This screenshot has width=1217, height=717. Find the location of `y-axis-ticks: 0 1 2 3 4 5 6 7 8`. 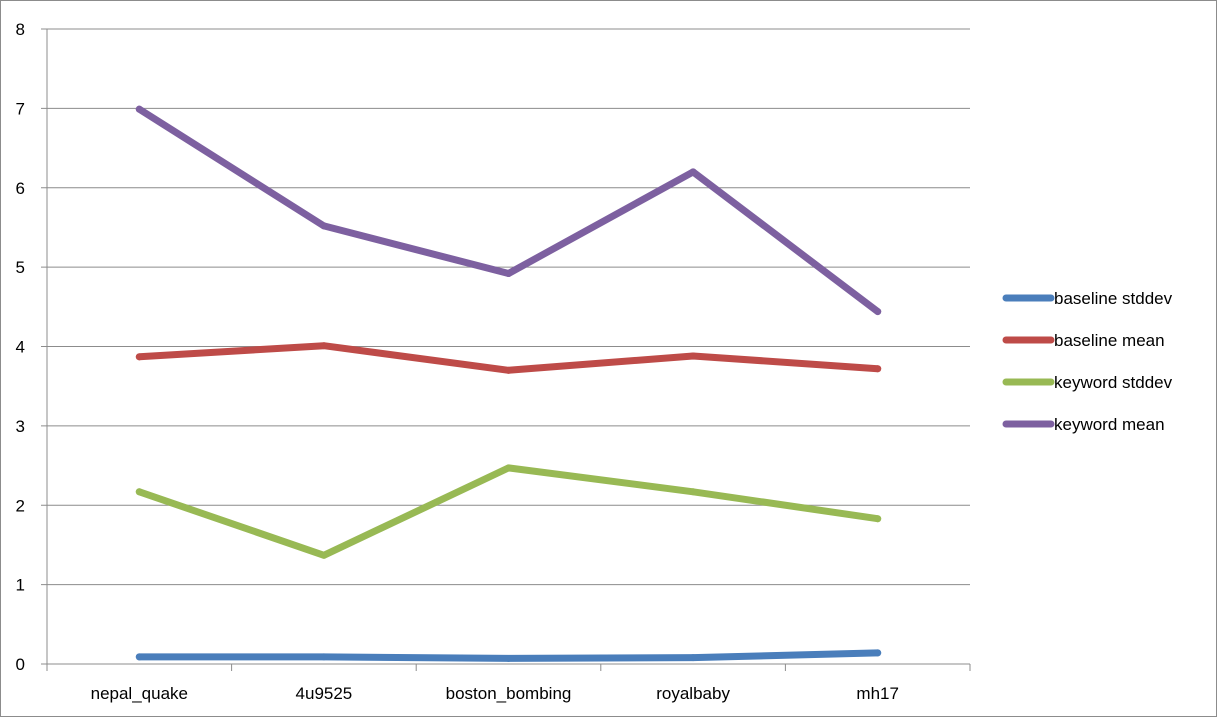

y-axis-ticks: 0 1 2 3 4 5 6 7 8 is located at coordinates (31, 347).